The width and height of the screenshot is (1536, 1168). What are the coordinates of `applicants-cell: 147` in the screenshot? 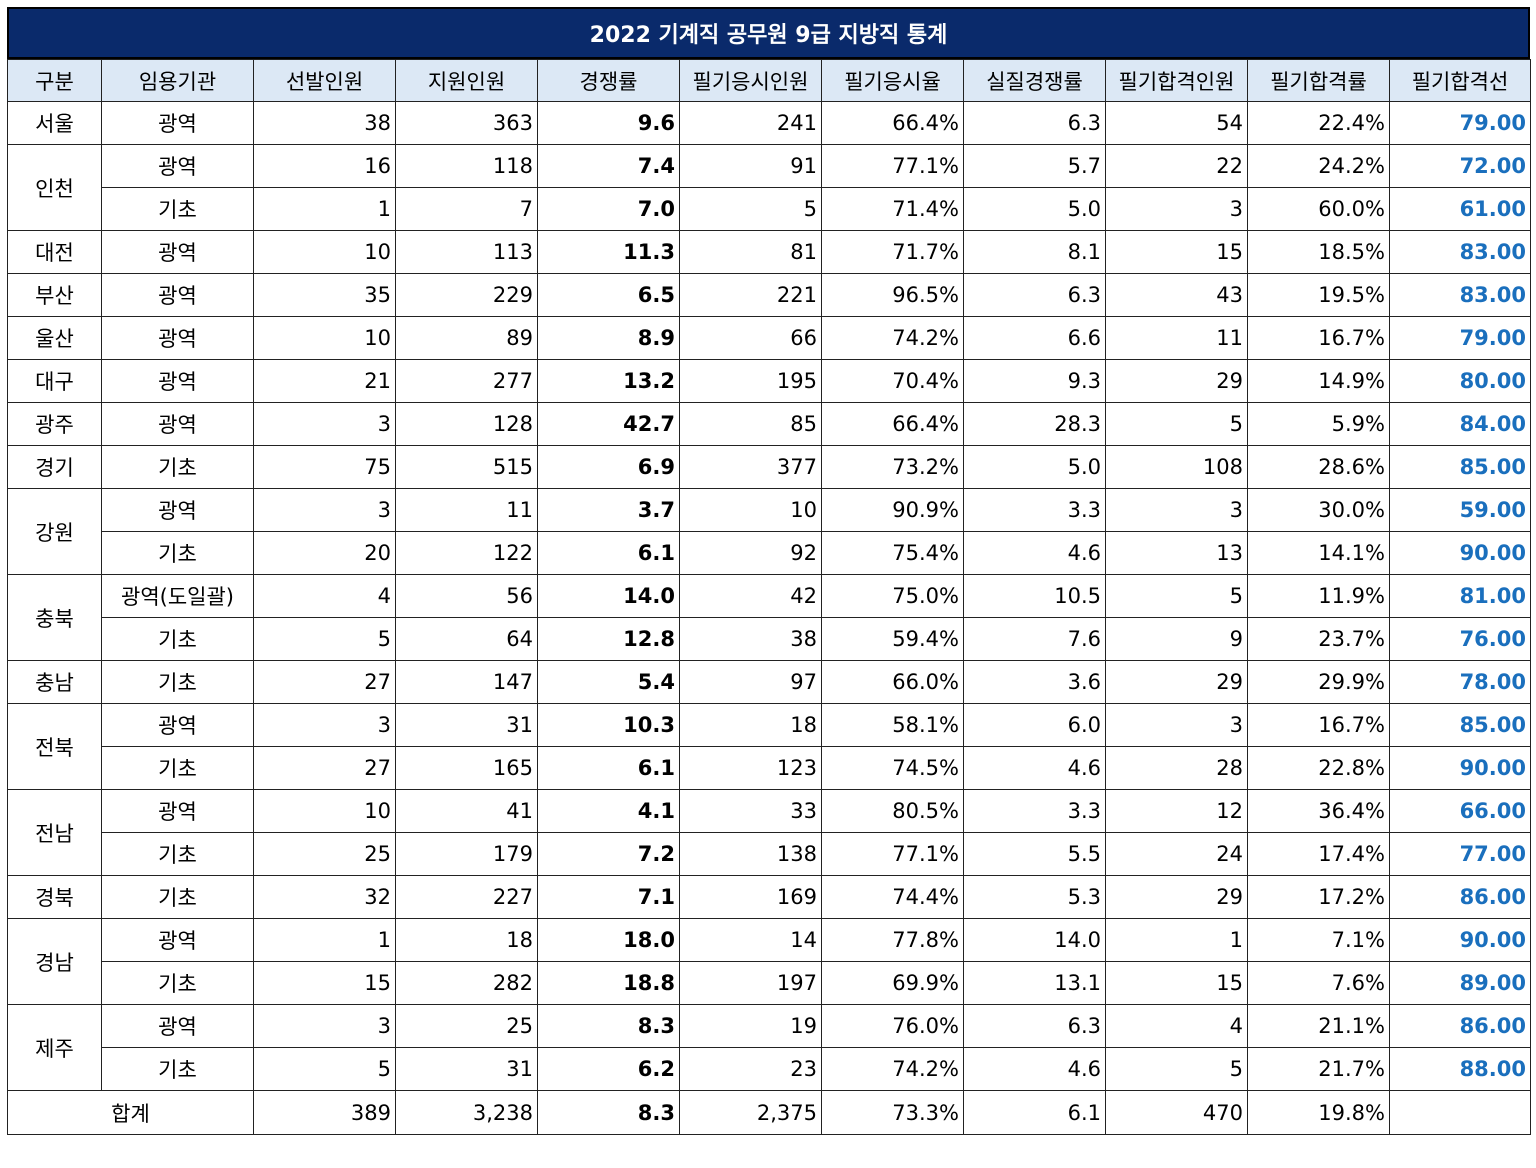 It's located at (466, 682).